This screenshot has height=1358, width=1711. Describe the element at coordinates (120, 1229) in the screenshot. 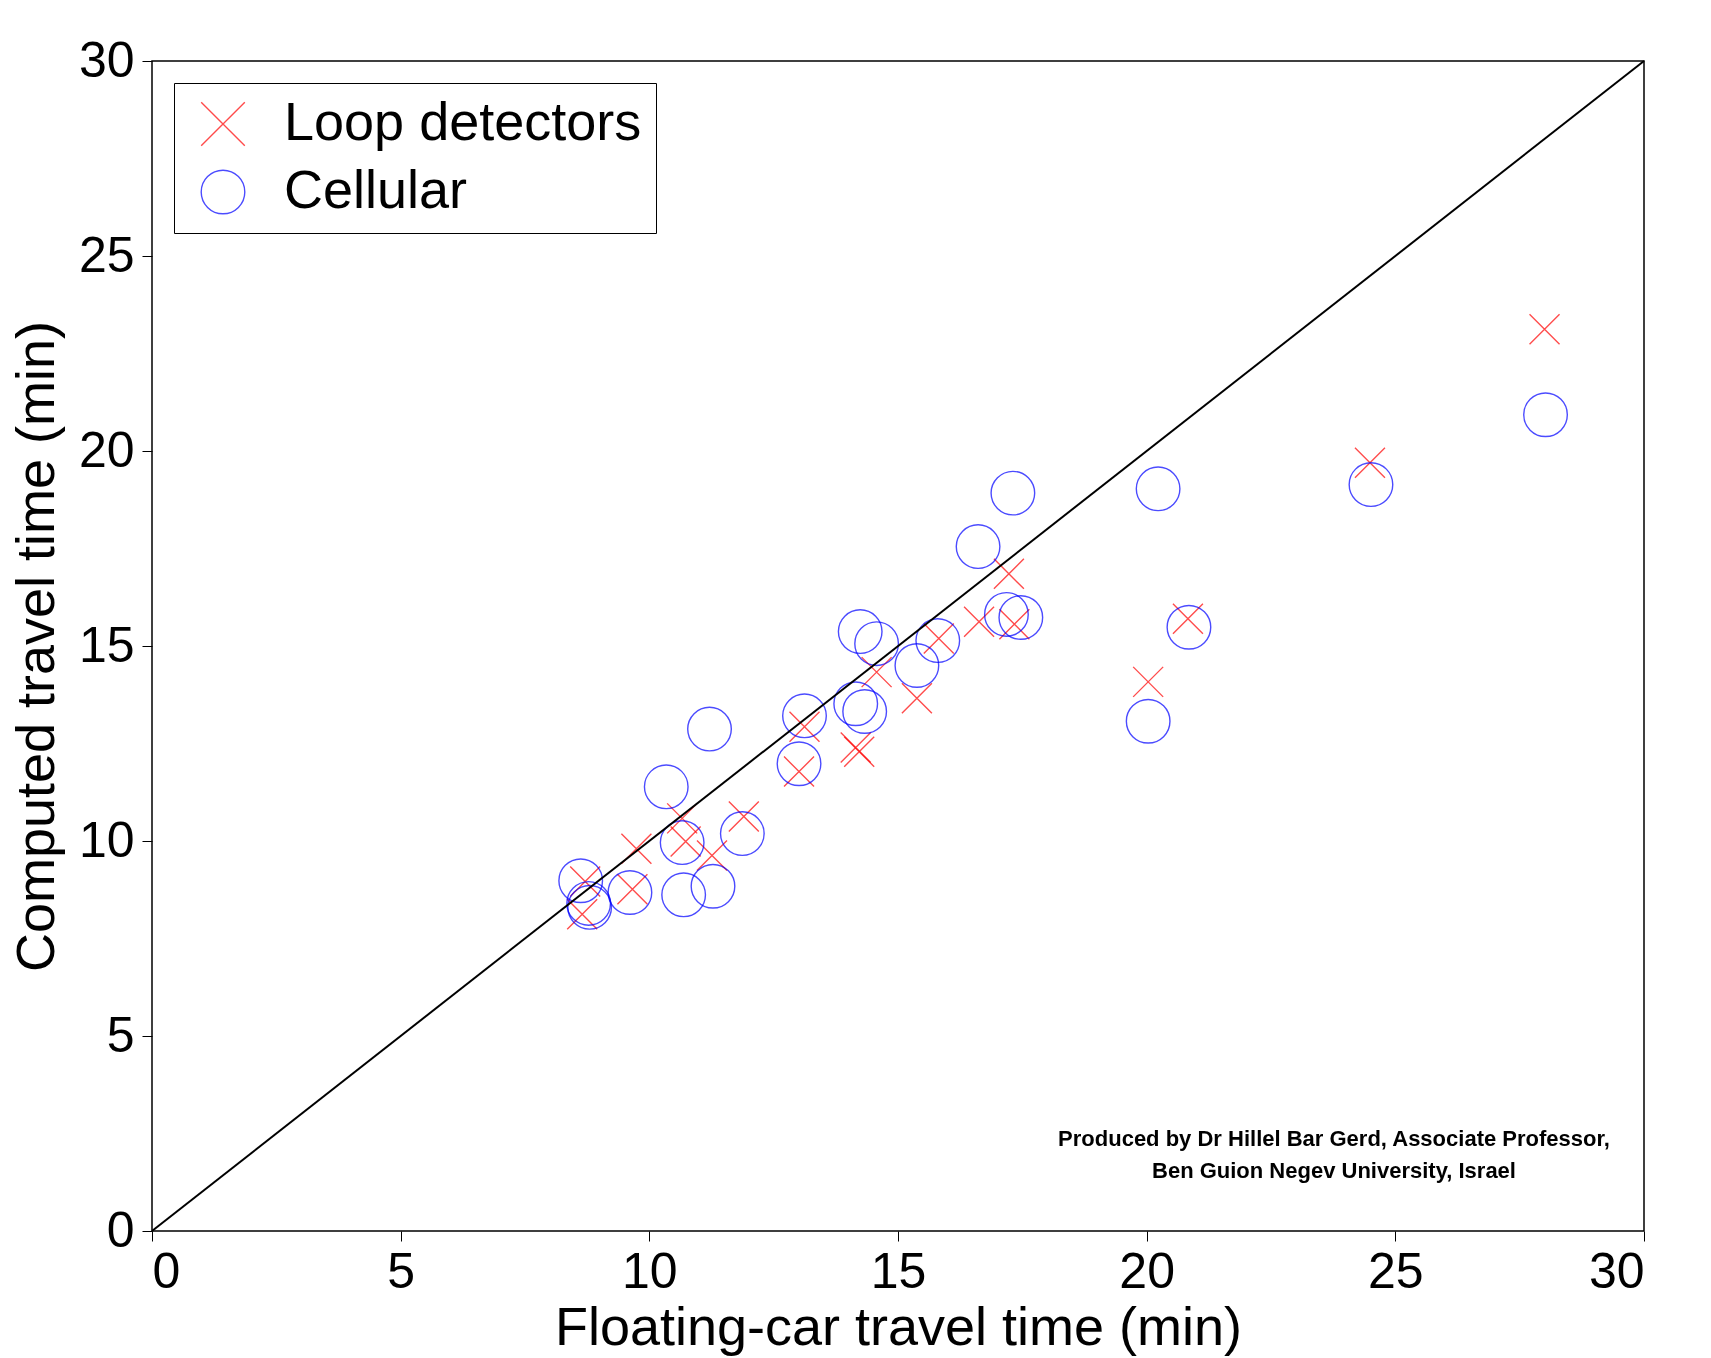

I see `y-tick-label: 0` at that location.